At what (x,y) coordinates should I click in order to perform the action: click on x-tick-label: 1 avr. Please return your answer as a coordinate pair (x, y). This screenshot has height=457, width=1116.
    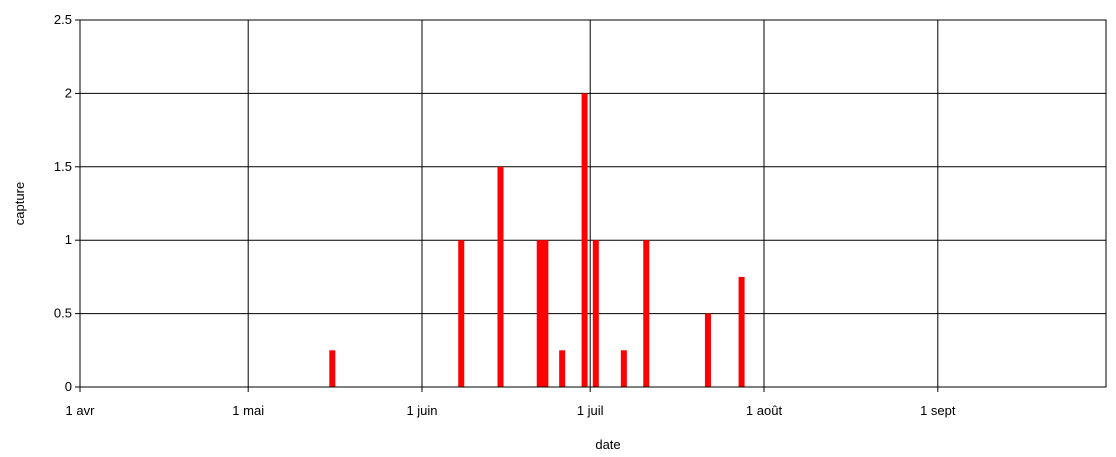
    Looking at the image, I should click on (81, 410).